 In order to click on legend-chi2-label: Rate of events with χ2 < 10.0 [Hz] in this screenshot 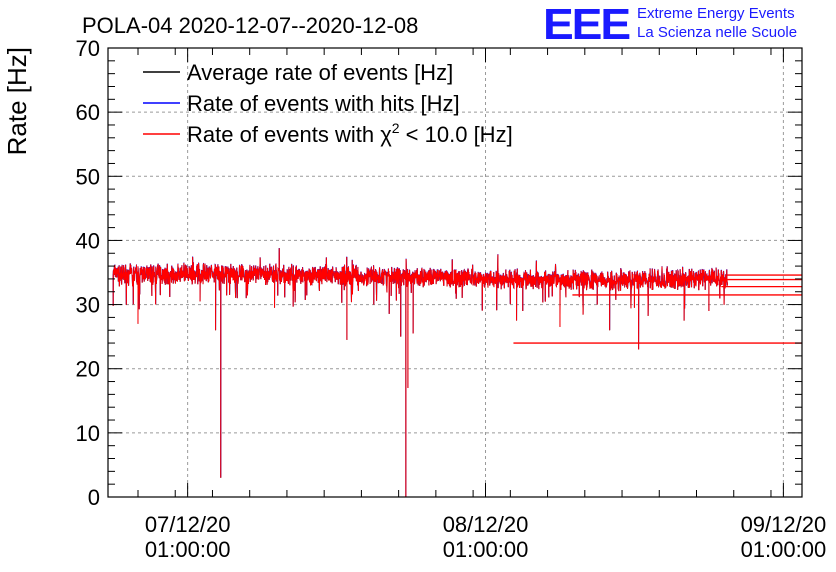, I will do `click(350, 133)`.